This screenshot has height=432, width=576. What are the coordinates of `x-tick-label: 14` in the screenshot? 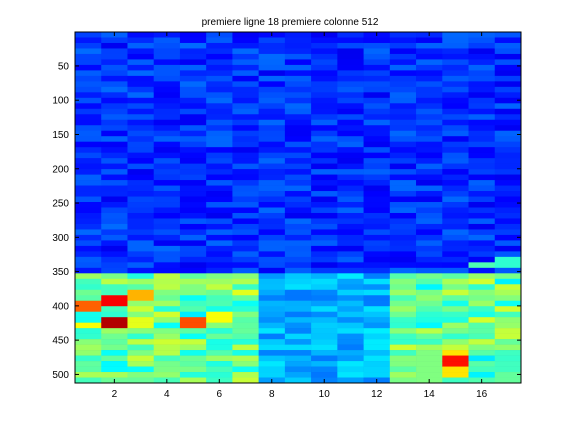 It's located at (430, 394).